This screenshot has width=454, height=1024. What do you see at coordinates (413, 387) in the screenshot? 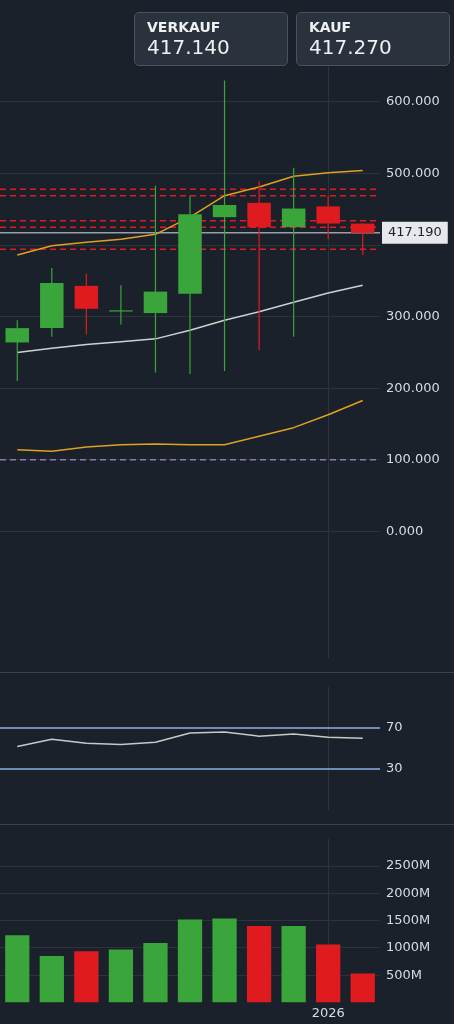
I see `y-tick-label: 200.000` at bounding box center [413, 387].